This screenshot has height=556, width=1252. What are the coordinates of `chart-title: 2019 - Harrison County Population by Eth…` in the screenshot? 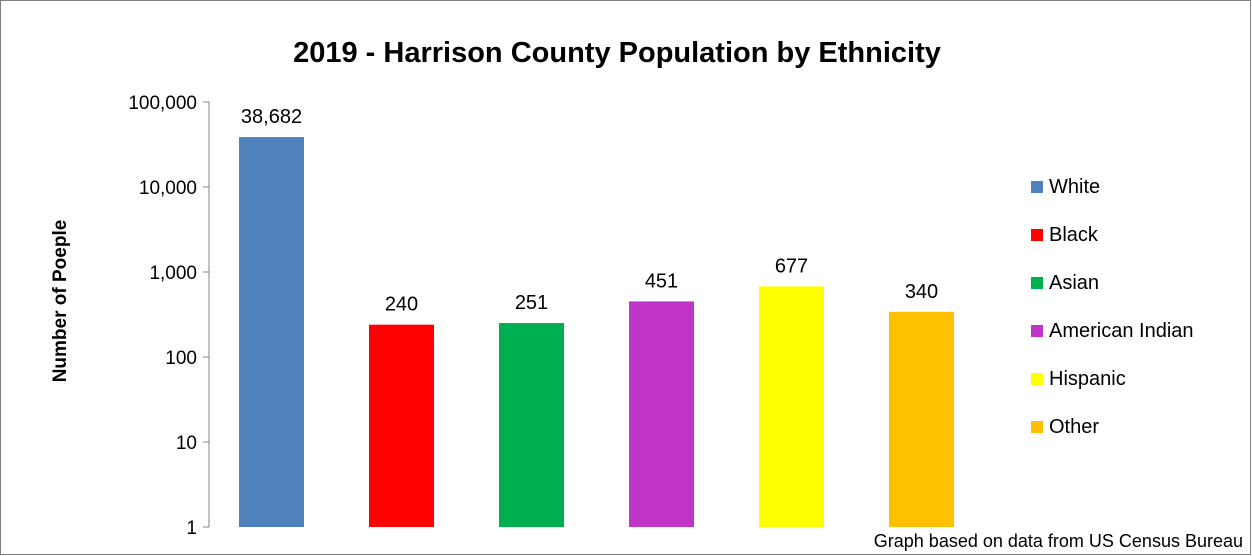 It's located at (617, 53).